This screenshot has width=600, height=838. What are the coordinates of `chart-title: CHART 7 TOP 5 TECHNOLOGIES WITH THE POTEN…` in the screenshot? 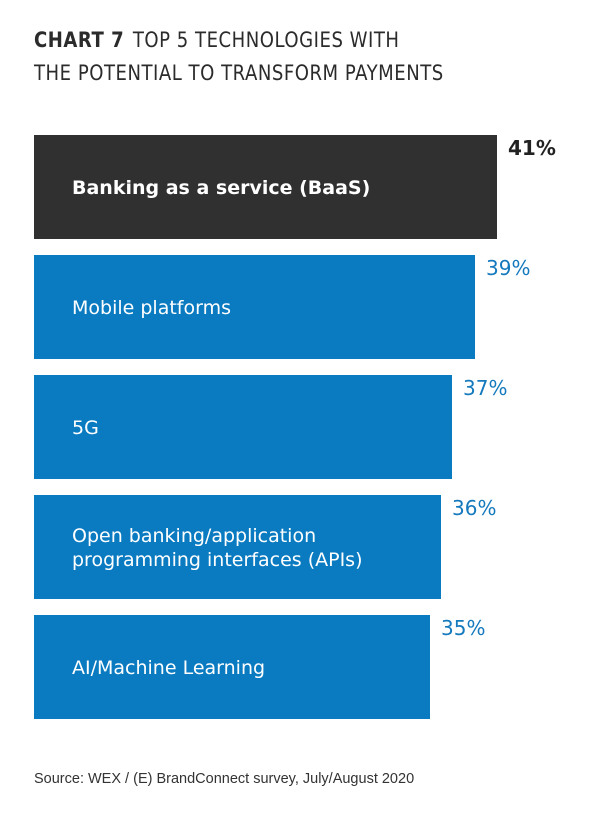 It's located at (266, 57).